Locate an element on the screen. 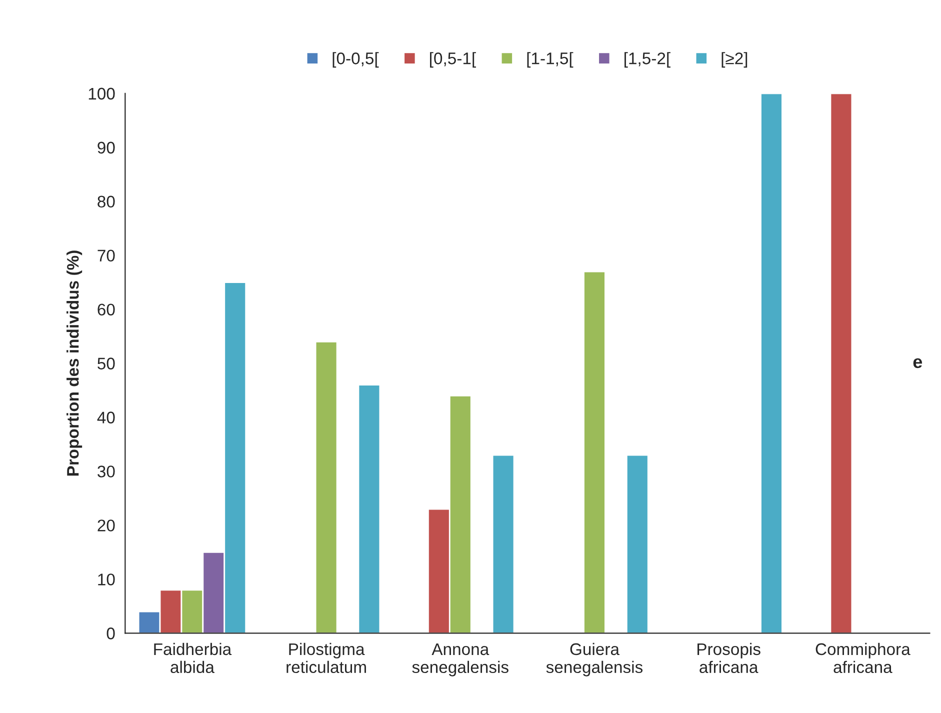  x-tick-label: Commiphora africana is located at coordinates (863, 658).